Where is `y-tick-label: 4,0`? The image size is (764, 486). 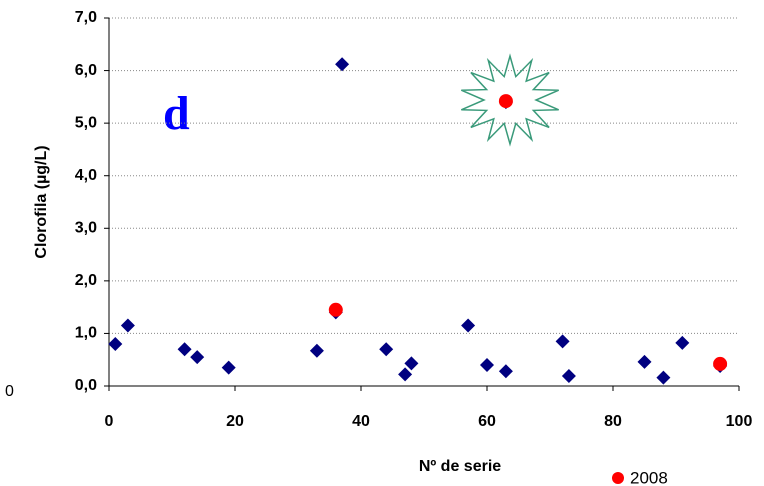
y-tick-label: 4,0 is located at coordinates (86, 175).